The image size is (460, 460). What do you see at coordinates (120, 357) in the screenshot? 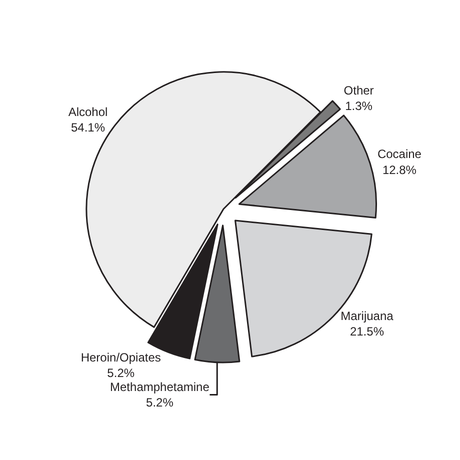
I see `slice-label: Heroin/Opiates` at bounding box center [120, 357].